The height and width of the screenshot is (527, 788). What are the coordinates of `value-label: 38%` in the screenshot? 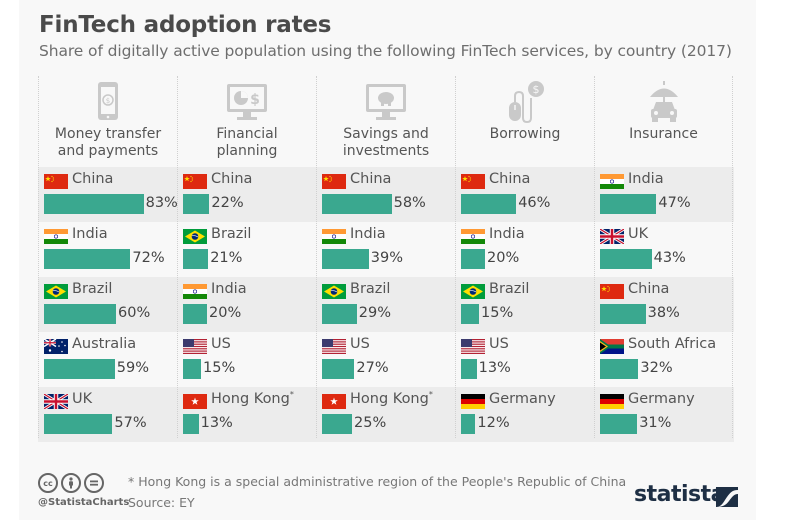 It's located at (663, 313).